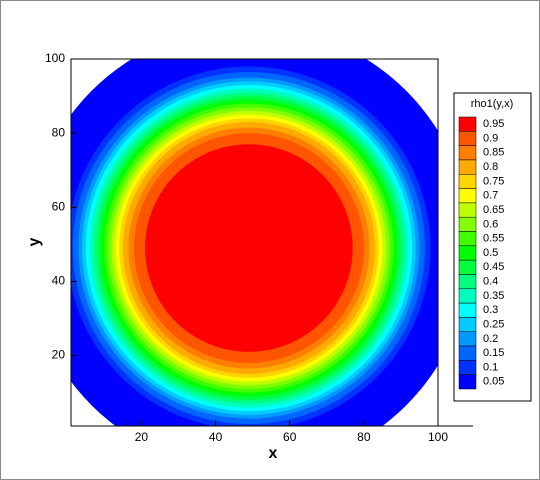 The image size is (540, 480). I want to click on y-tick-label: 60, so click(59, 206).